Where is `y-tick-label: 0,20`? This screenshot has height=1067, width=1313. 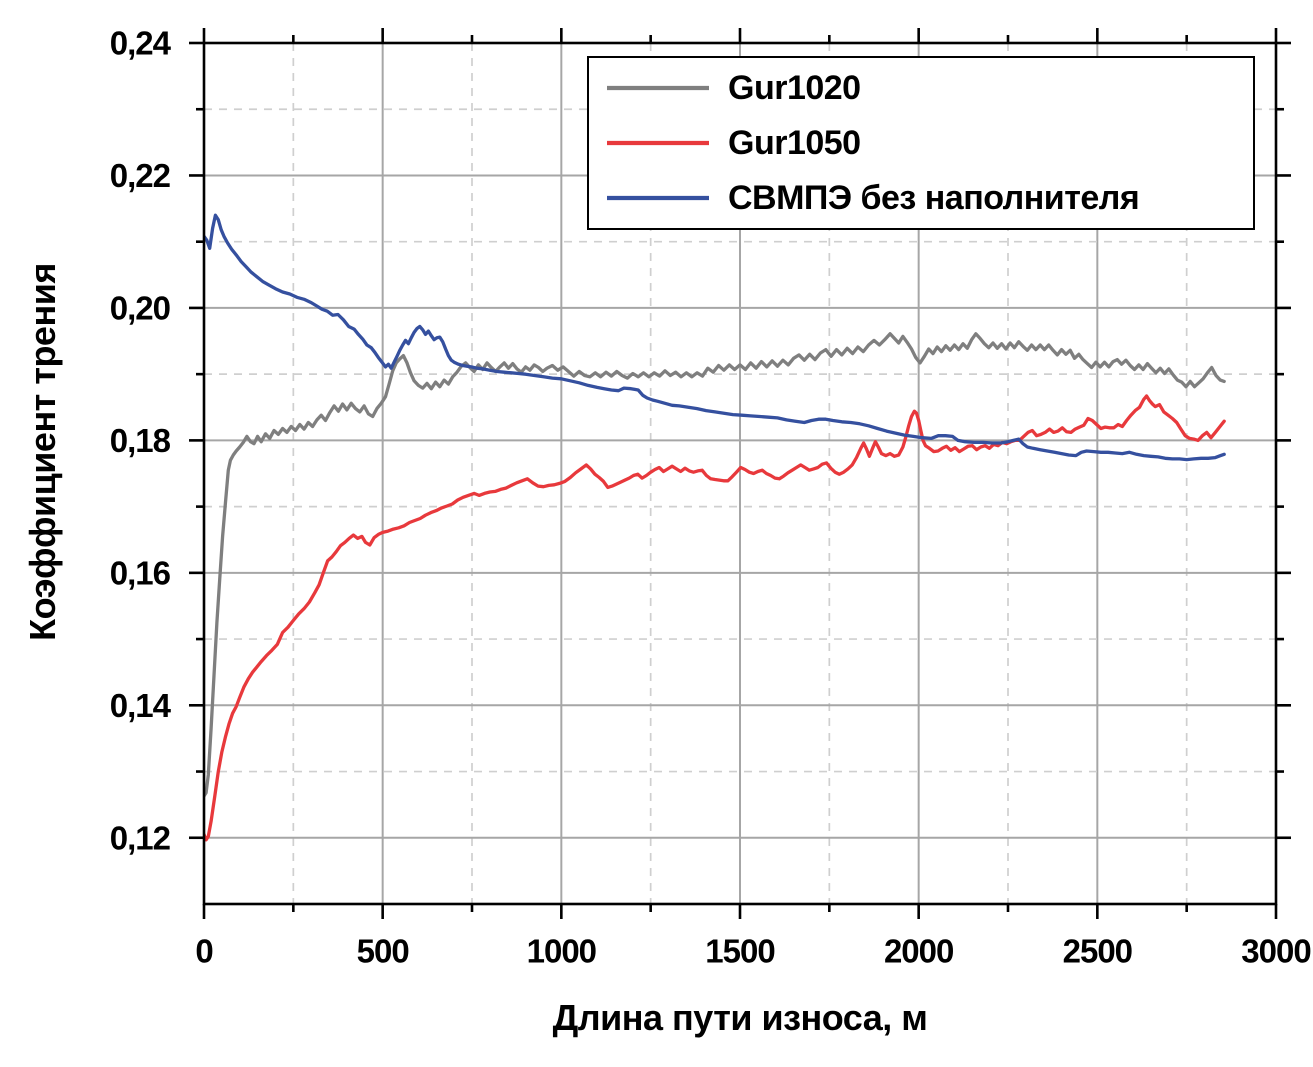
y-tick-label: 0,20 is located at coordinates (140, 307).